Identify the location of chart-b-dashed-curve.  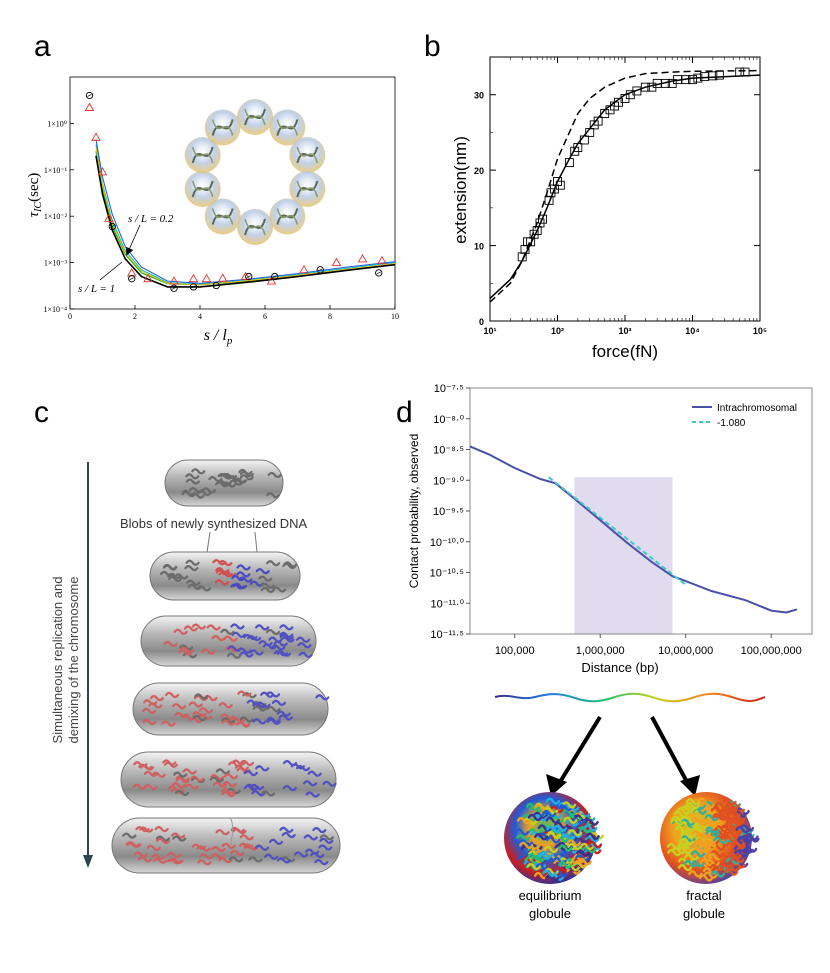
(625, 186).